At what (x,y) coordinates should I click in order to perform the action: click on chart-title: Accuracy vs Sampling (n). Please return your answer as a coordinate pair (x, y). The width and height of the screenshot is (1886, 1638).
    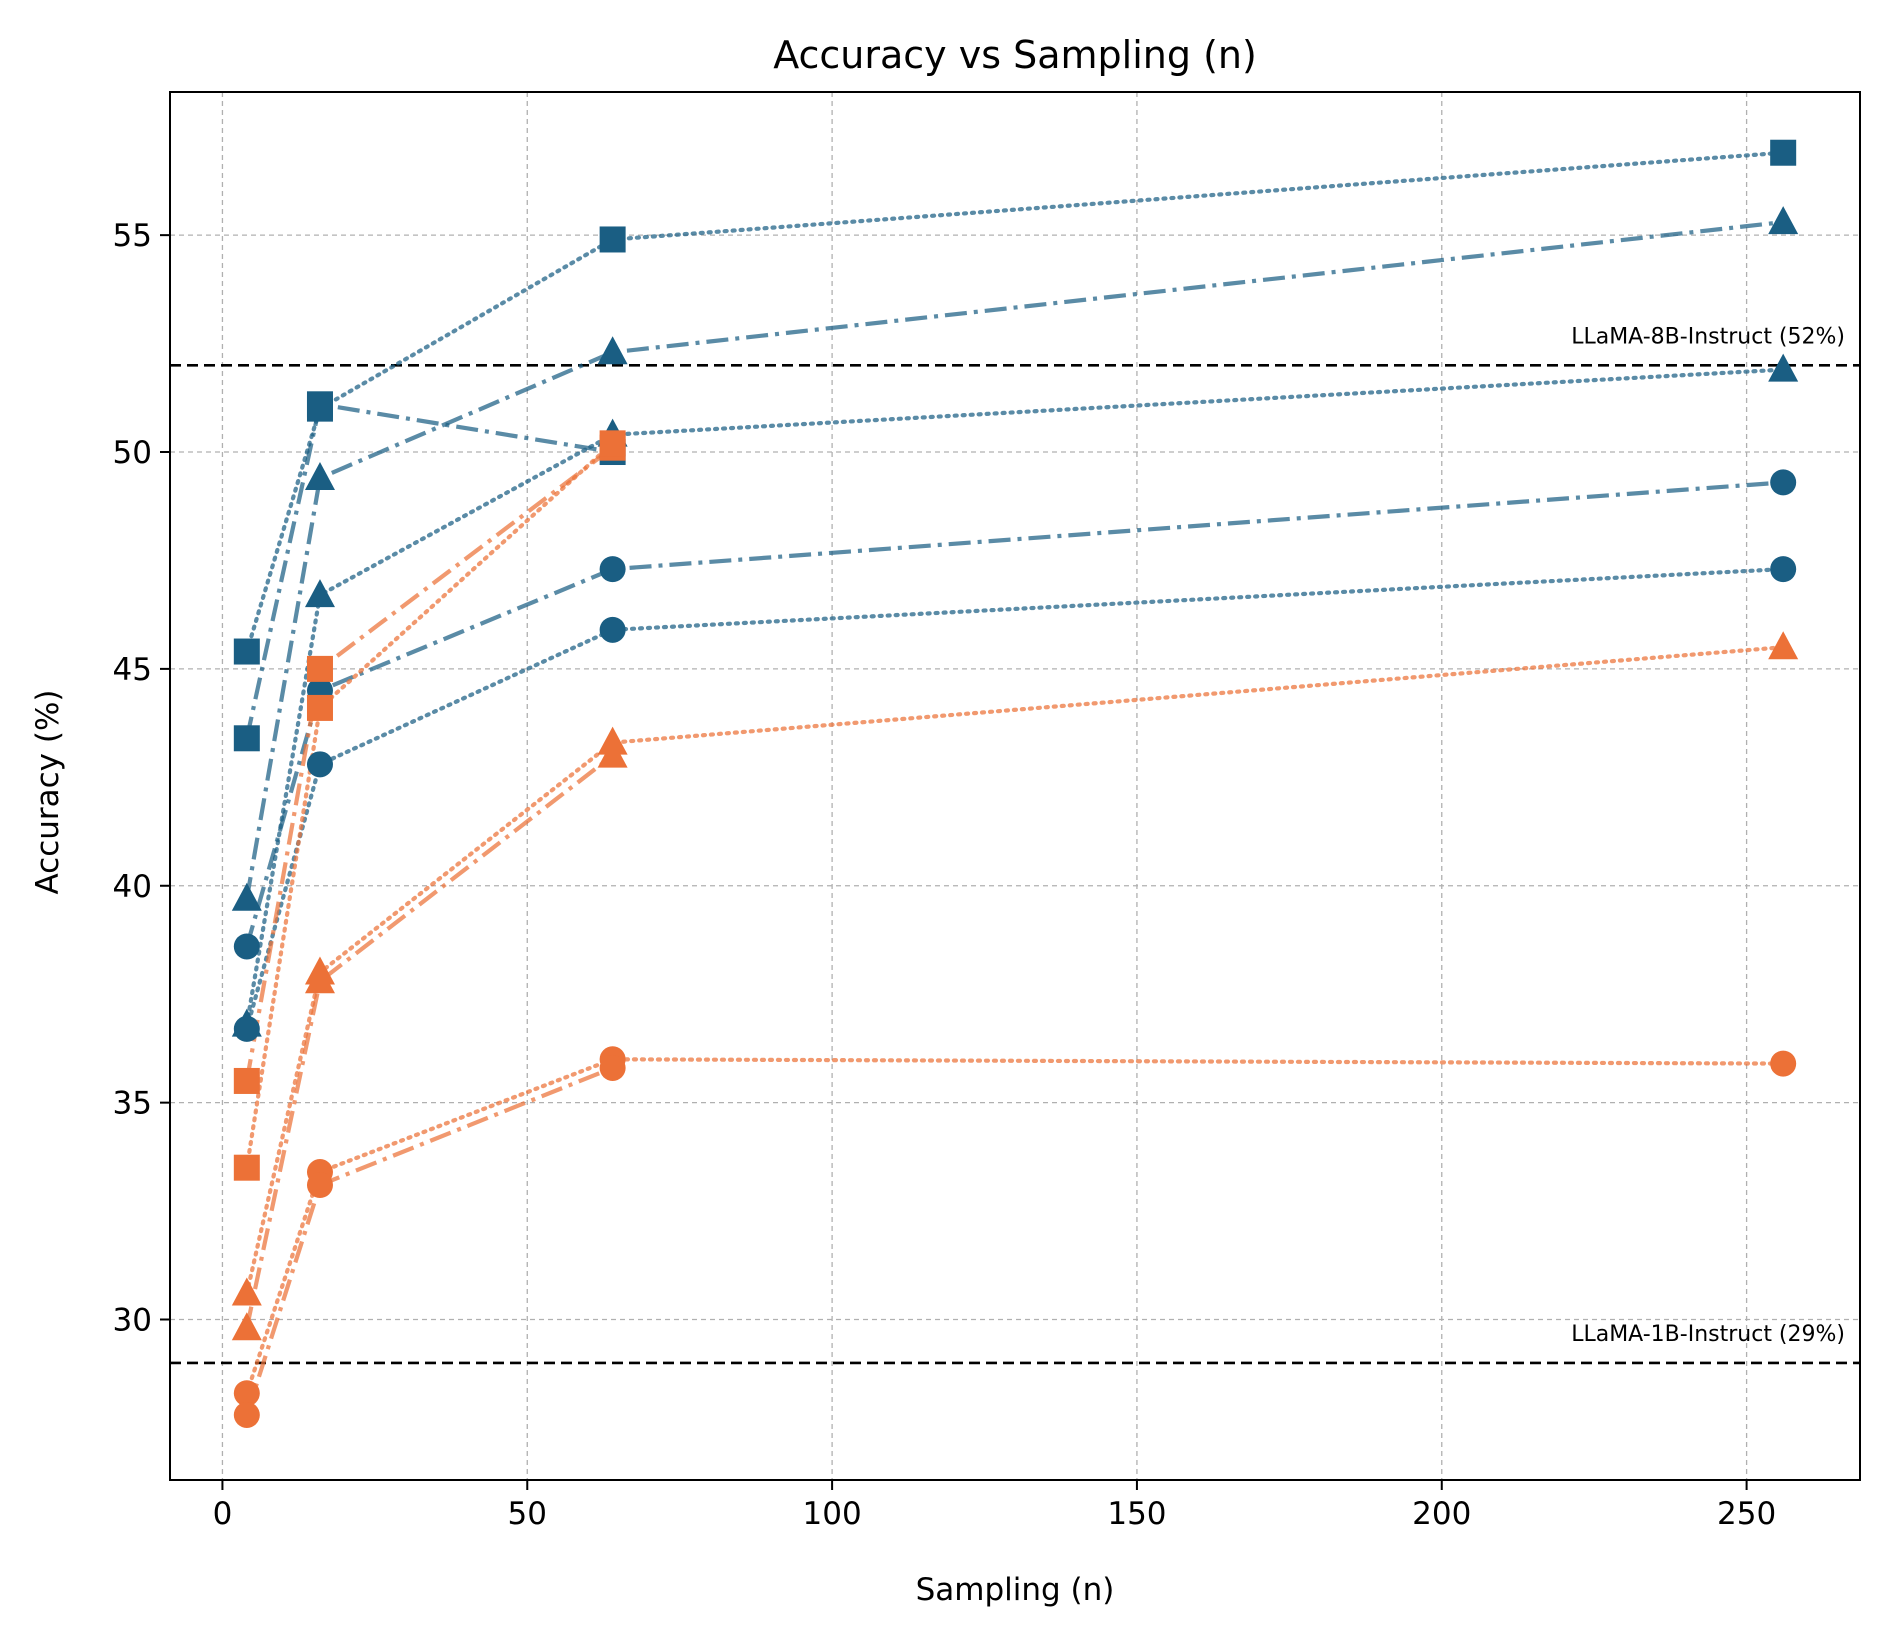
    Looking at the image, I should click on (1015, 55).